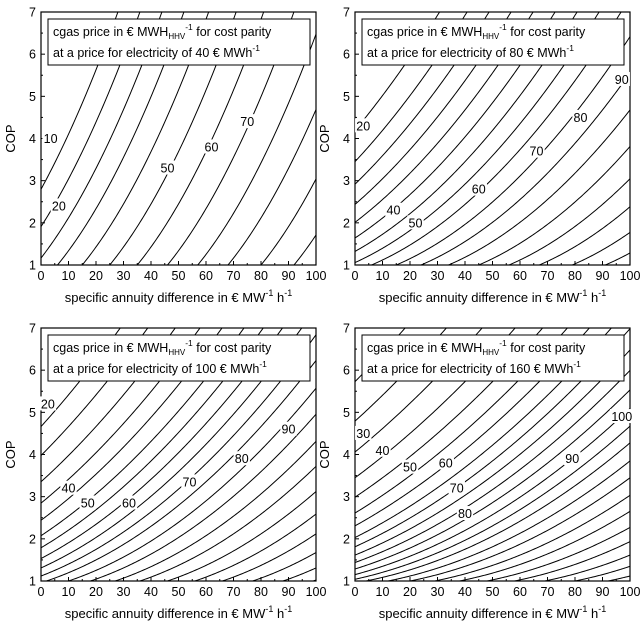 This screenshot has width=643, height=633. I want to click on x-tick-label: 100, so click(630, 592).